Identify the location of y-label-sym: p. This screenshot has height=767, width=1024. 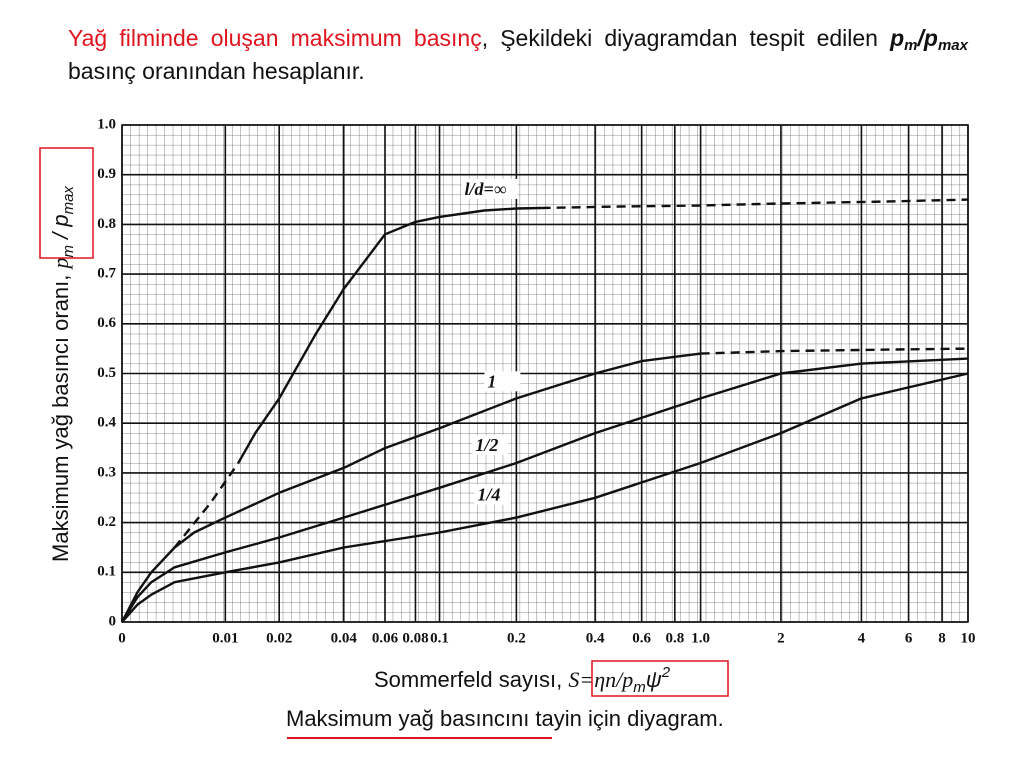
(60, 263).